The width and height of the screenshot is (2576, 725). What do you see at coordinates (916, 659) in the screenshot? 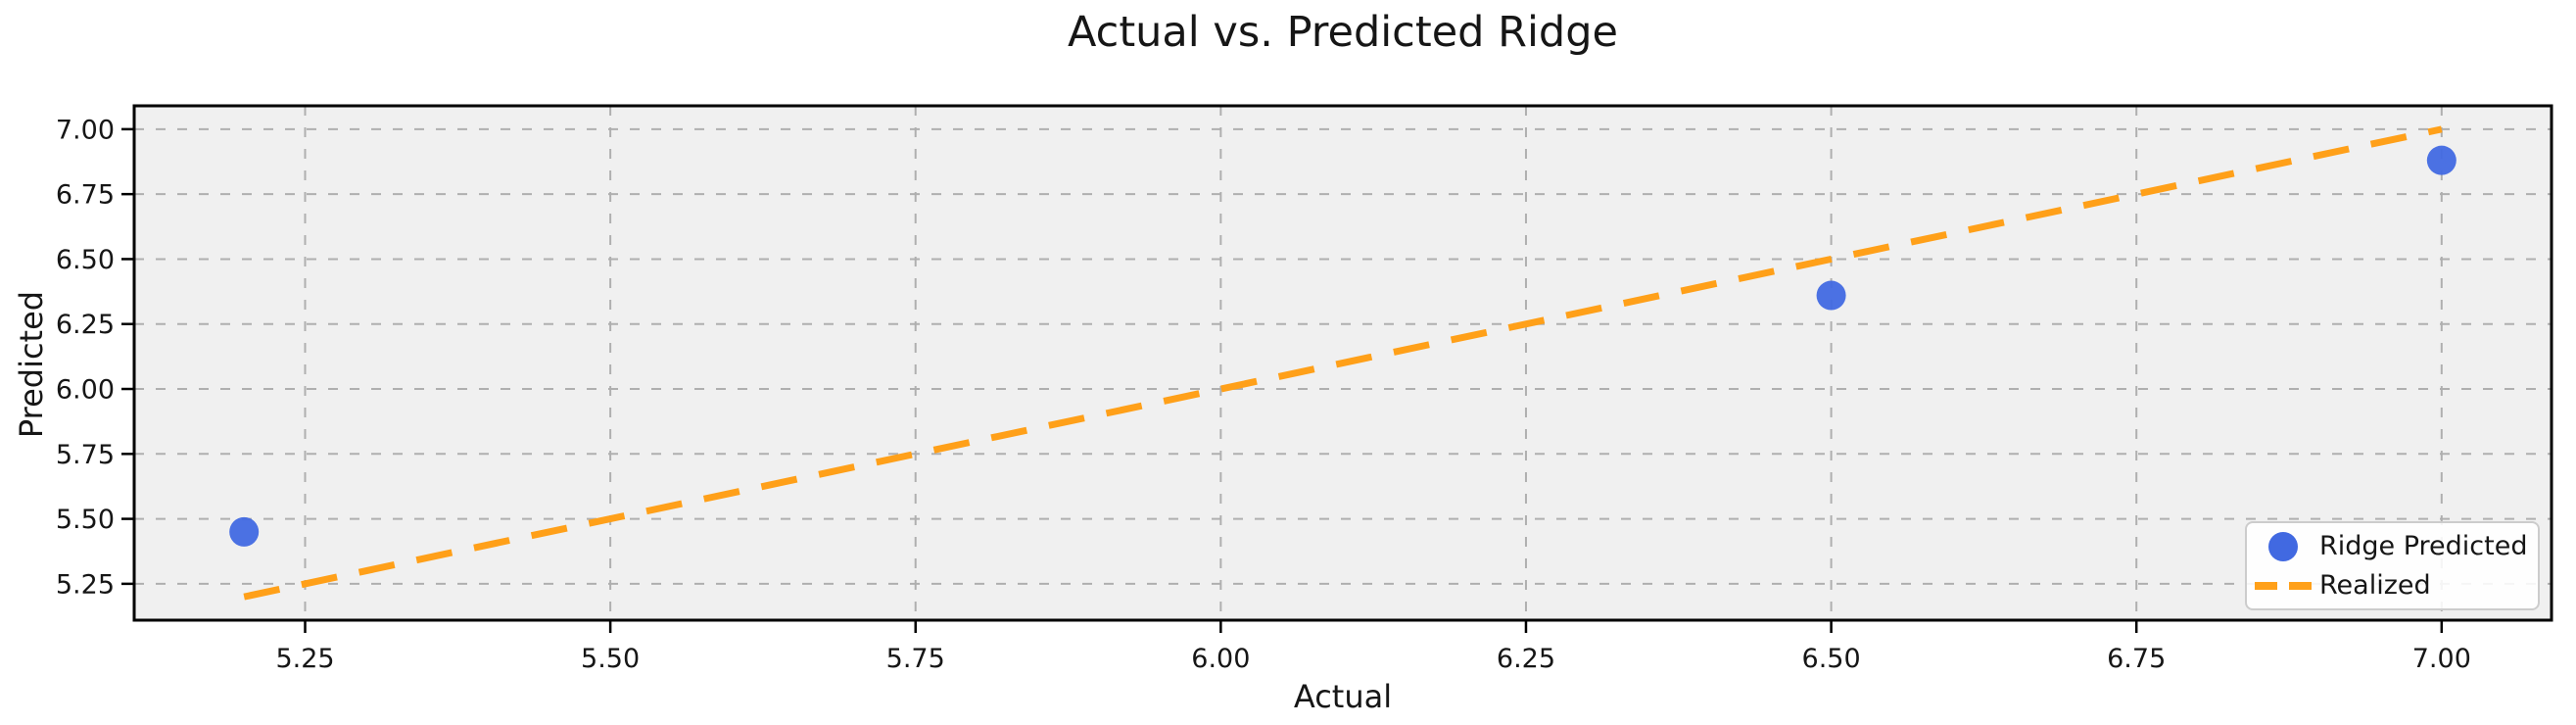
I see `x-tick-label: 5.75` at bounding box center [916, 659].